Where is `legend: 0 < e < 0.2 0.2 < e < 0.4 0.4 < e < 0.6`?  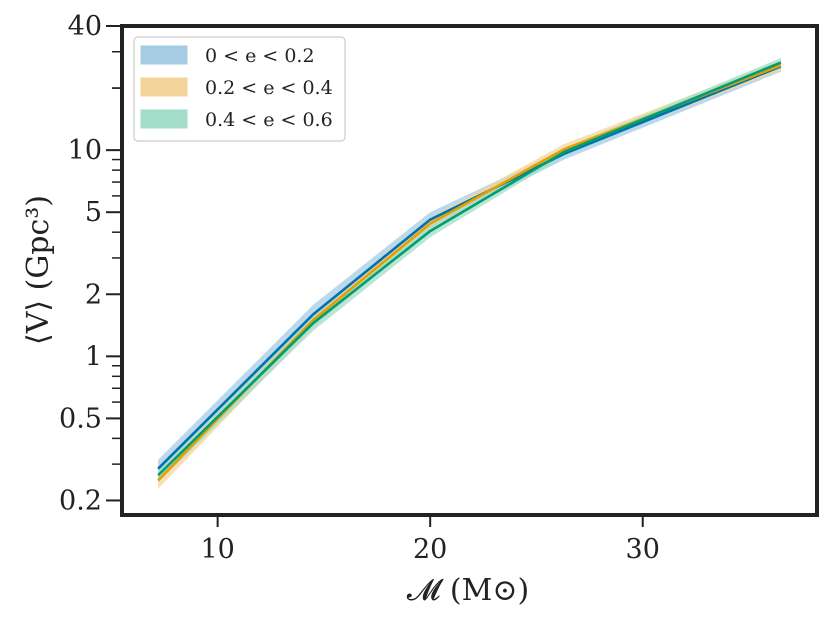
legend: 0 < e < 0.2 0.2 < e < 0.4 0.4 < e < 0.6 is located at coordinates (239, 89).